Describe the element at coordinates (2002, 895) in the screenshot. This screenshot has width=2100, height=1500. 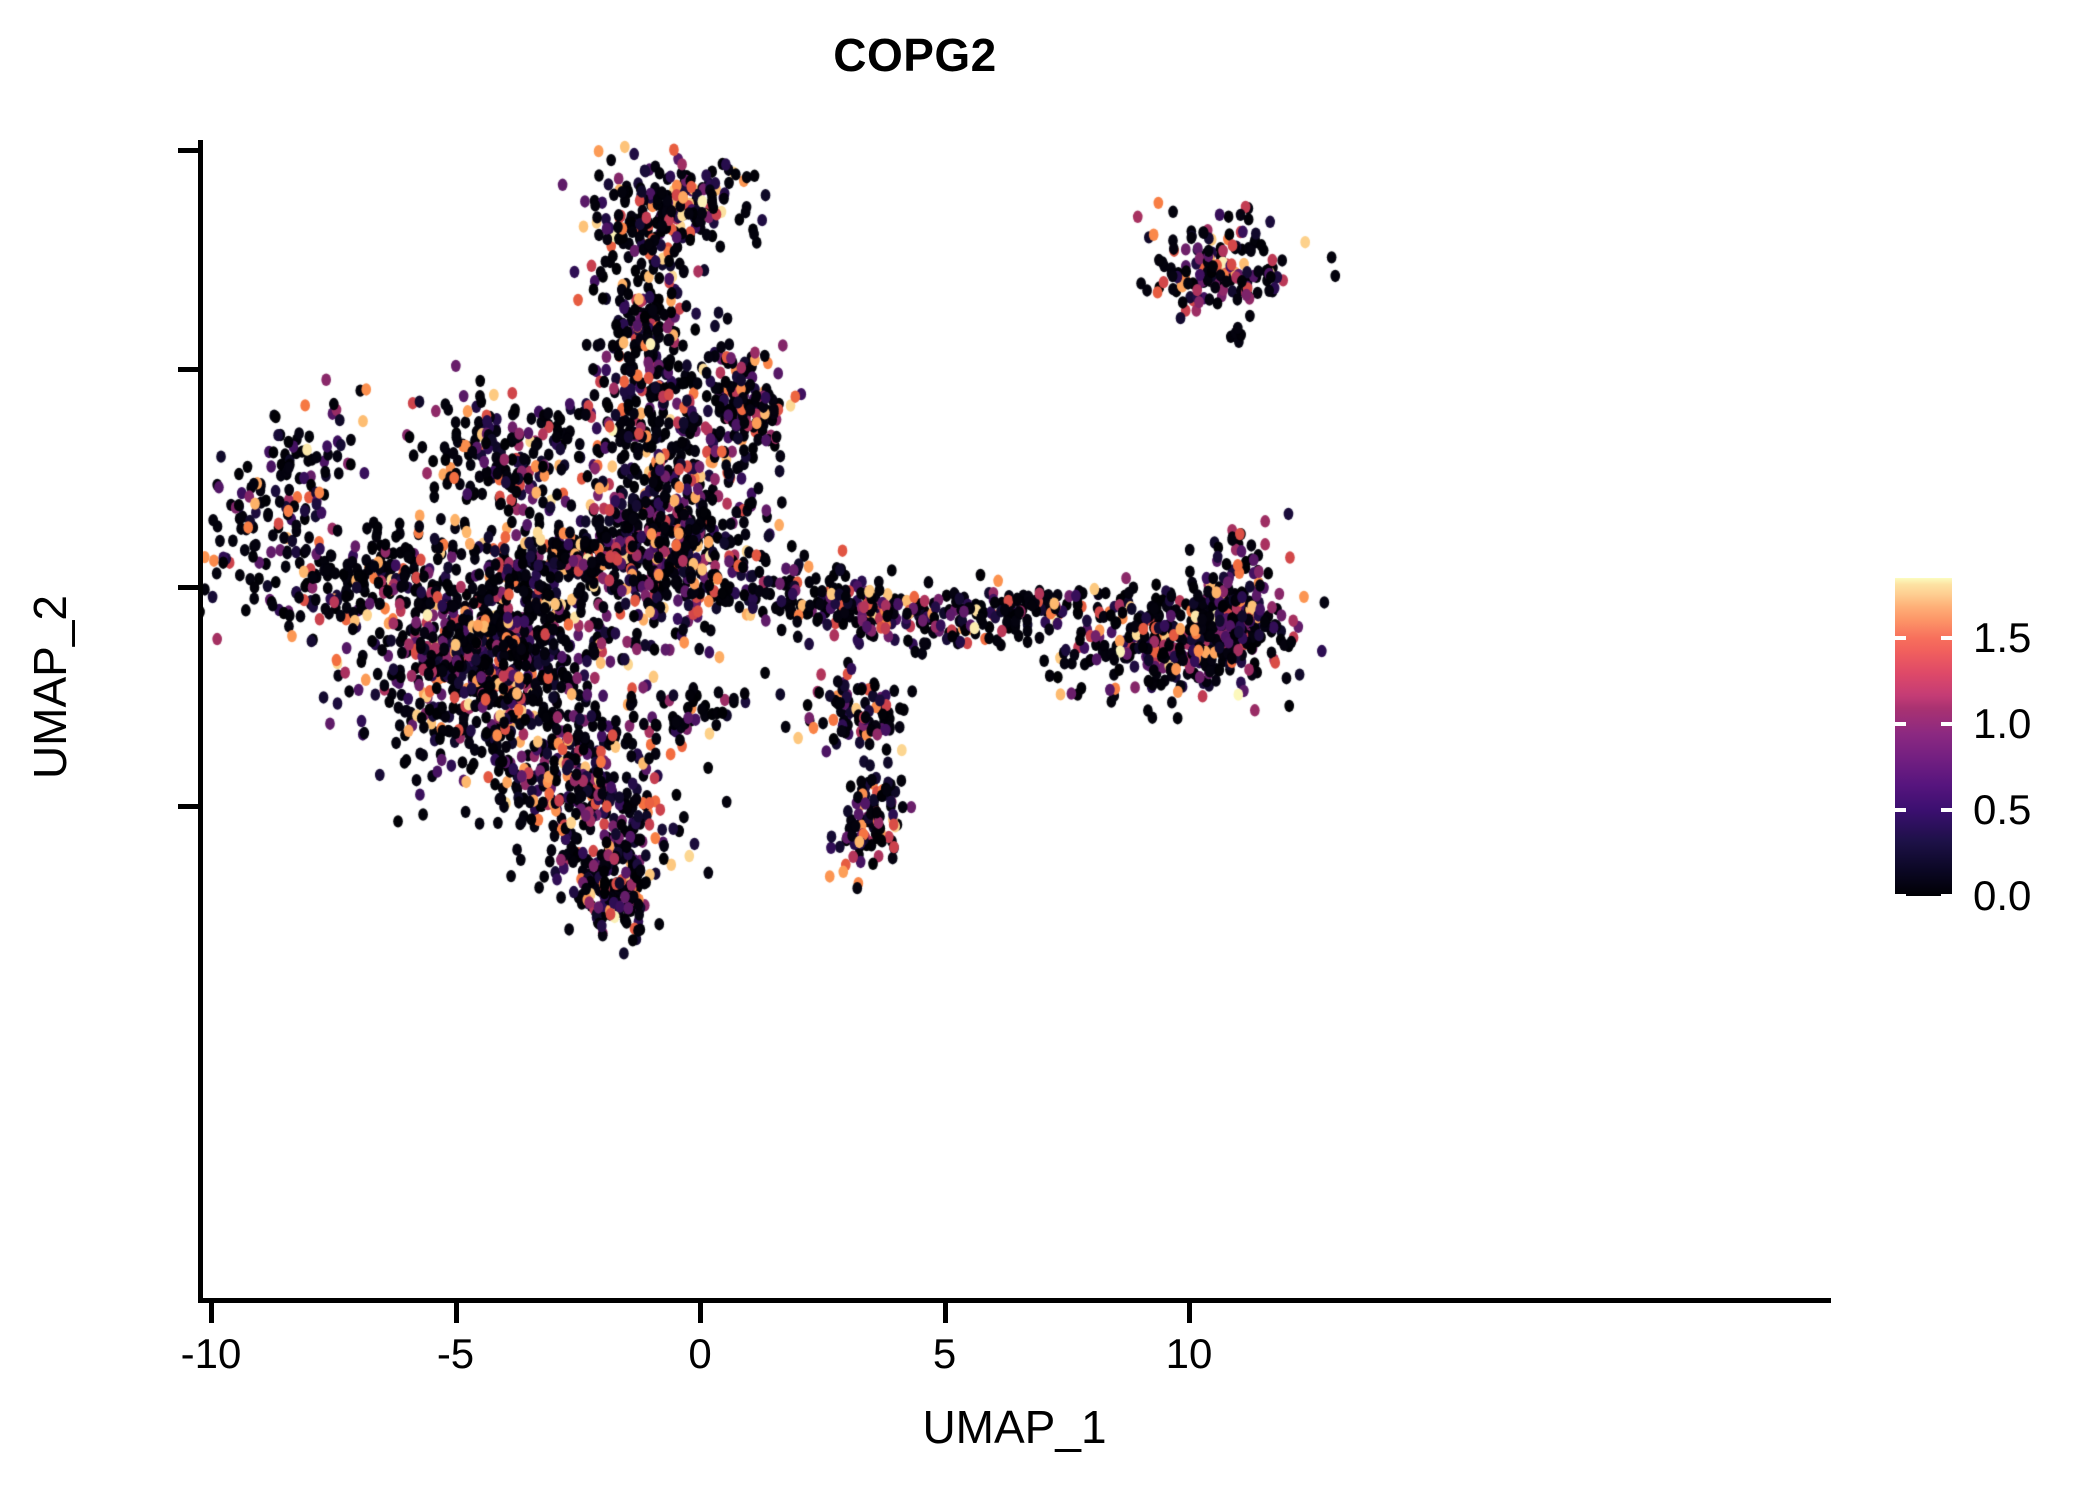
I see `colorbar-tick-label: 0.0` at that location.